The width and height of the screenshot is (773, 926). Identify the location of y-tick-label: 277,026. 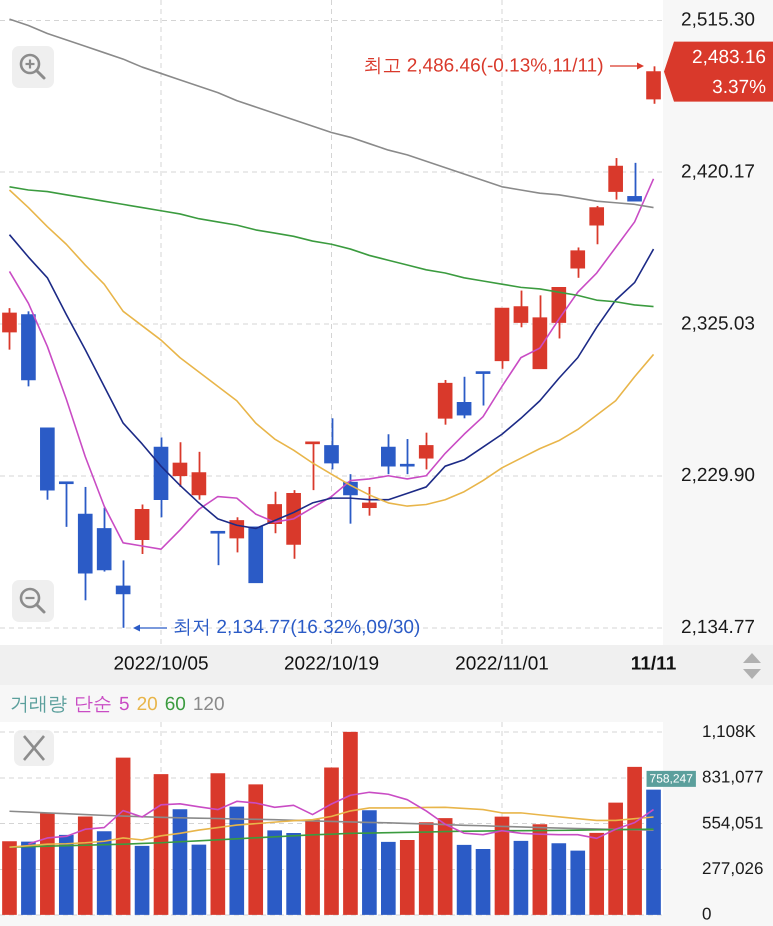
(733, 868).